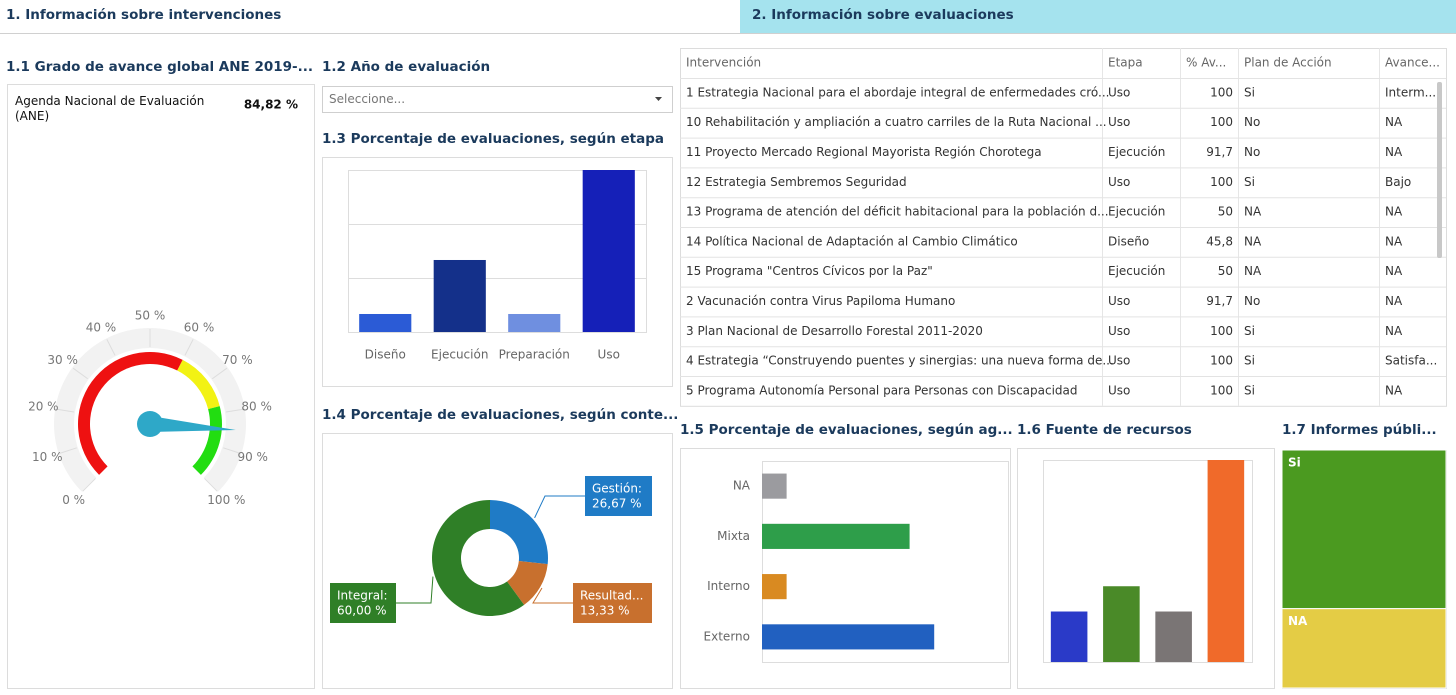 The height and width of the screenshot is (695, 1456). Describe the element at coordinates (478, 558) in the screenshot. I see `donut-slice` at that location.